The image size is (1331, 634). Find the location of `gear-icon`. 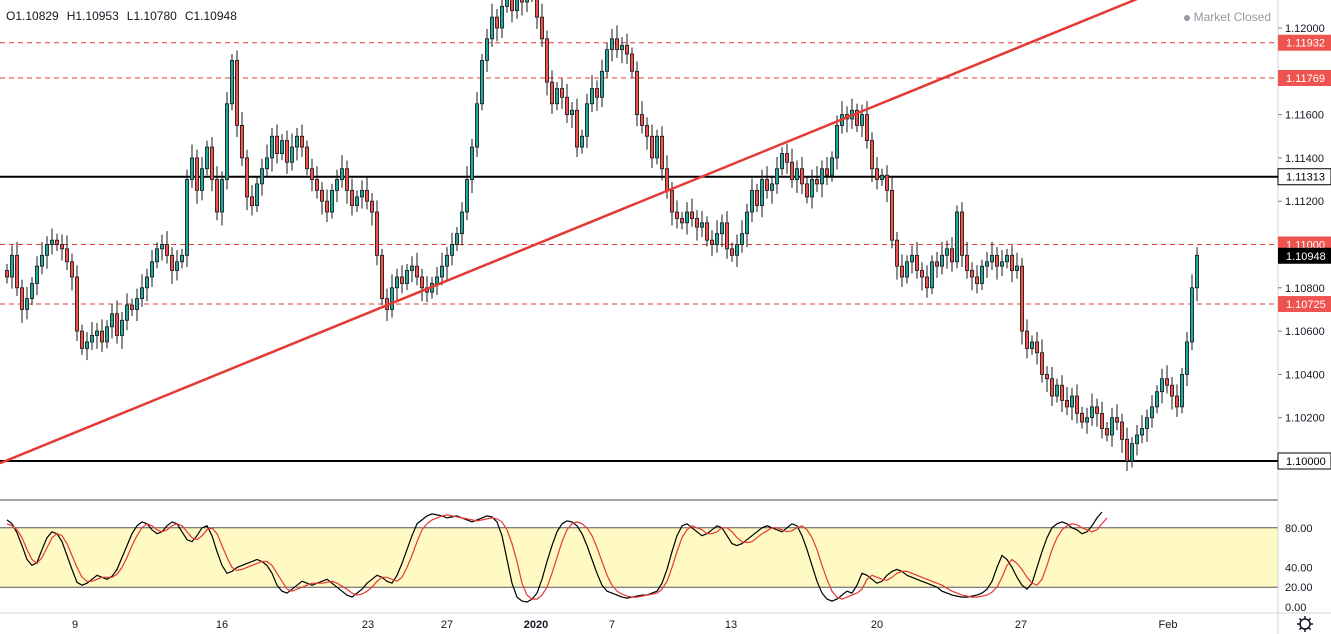

gear-icon is located at coordinates (1305, 624).